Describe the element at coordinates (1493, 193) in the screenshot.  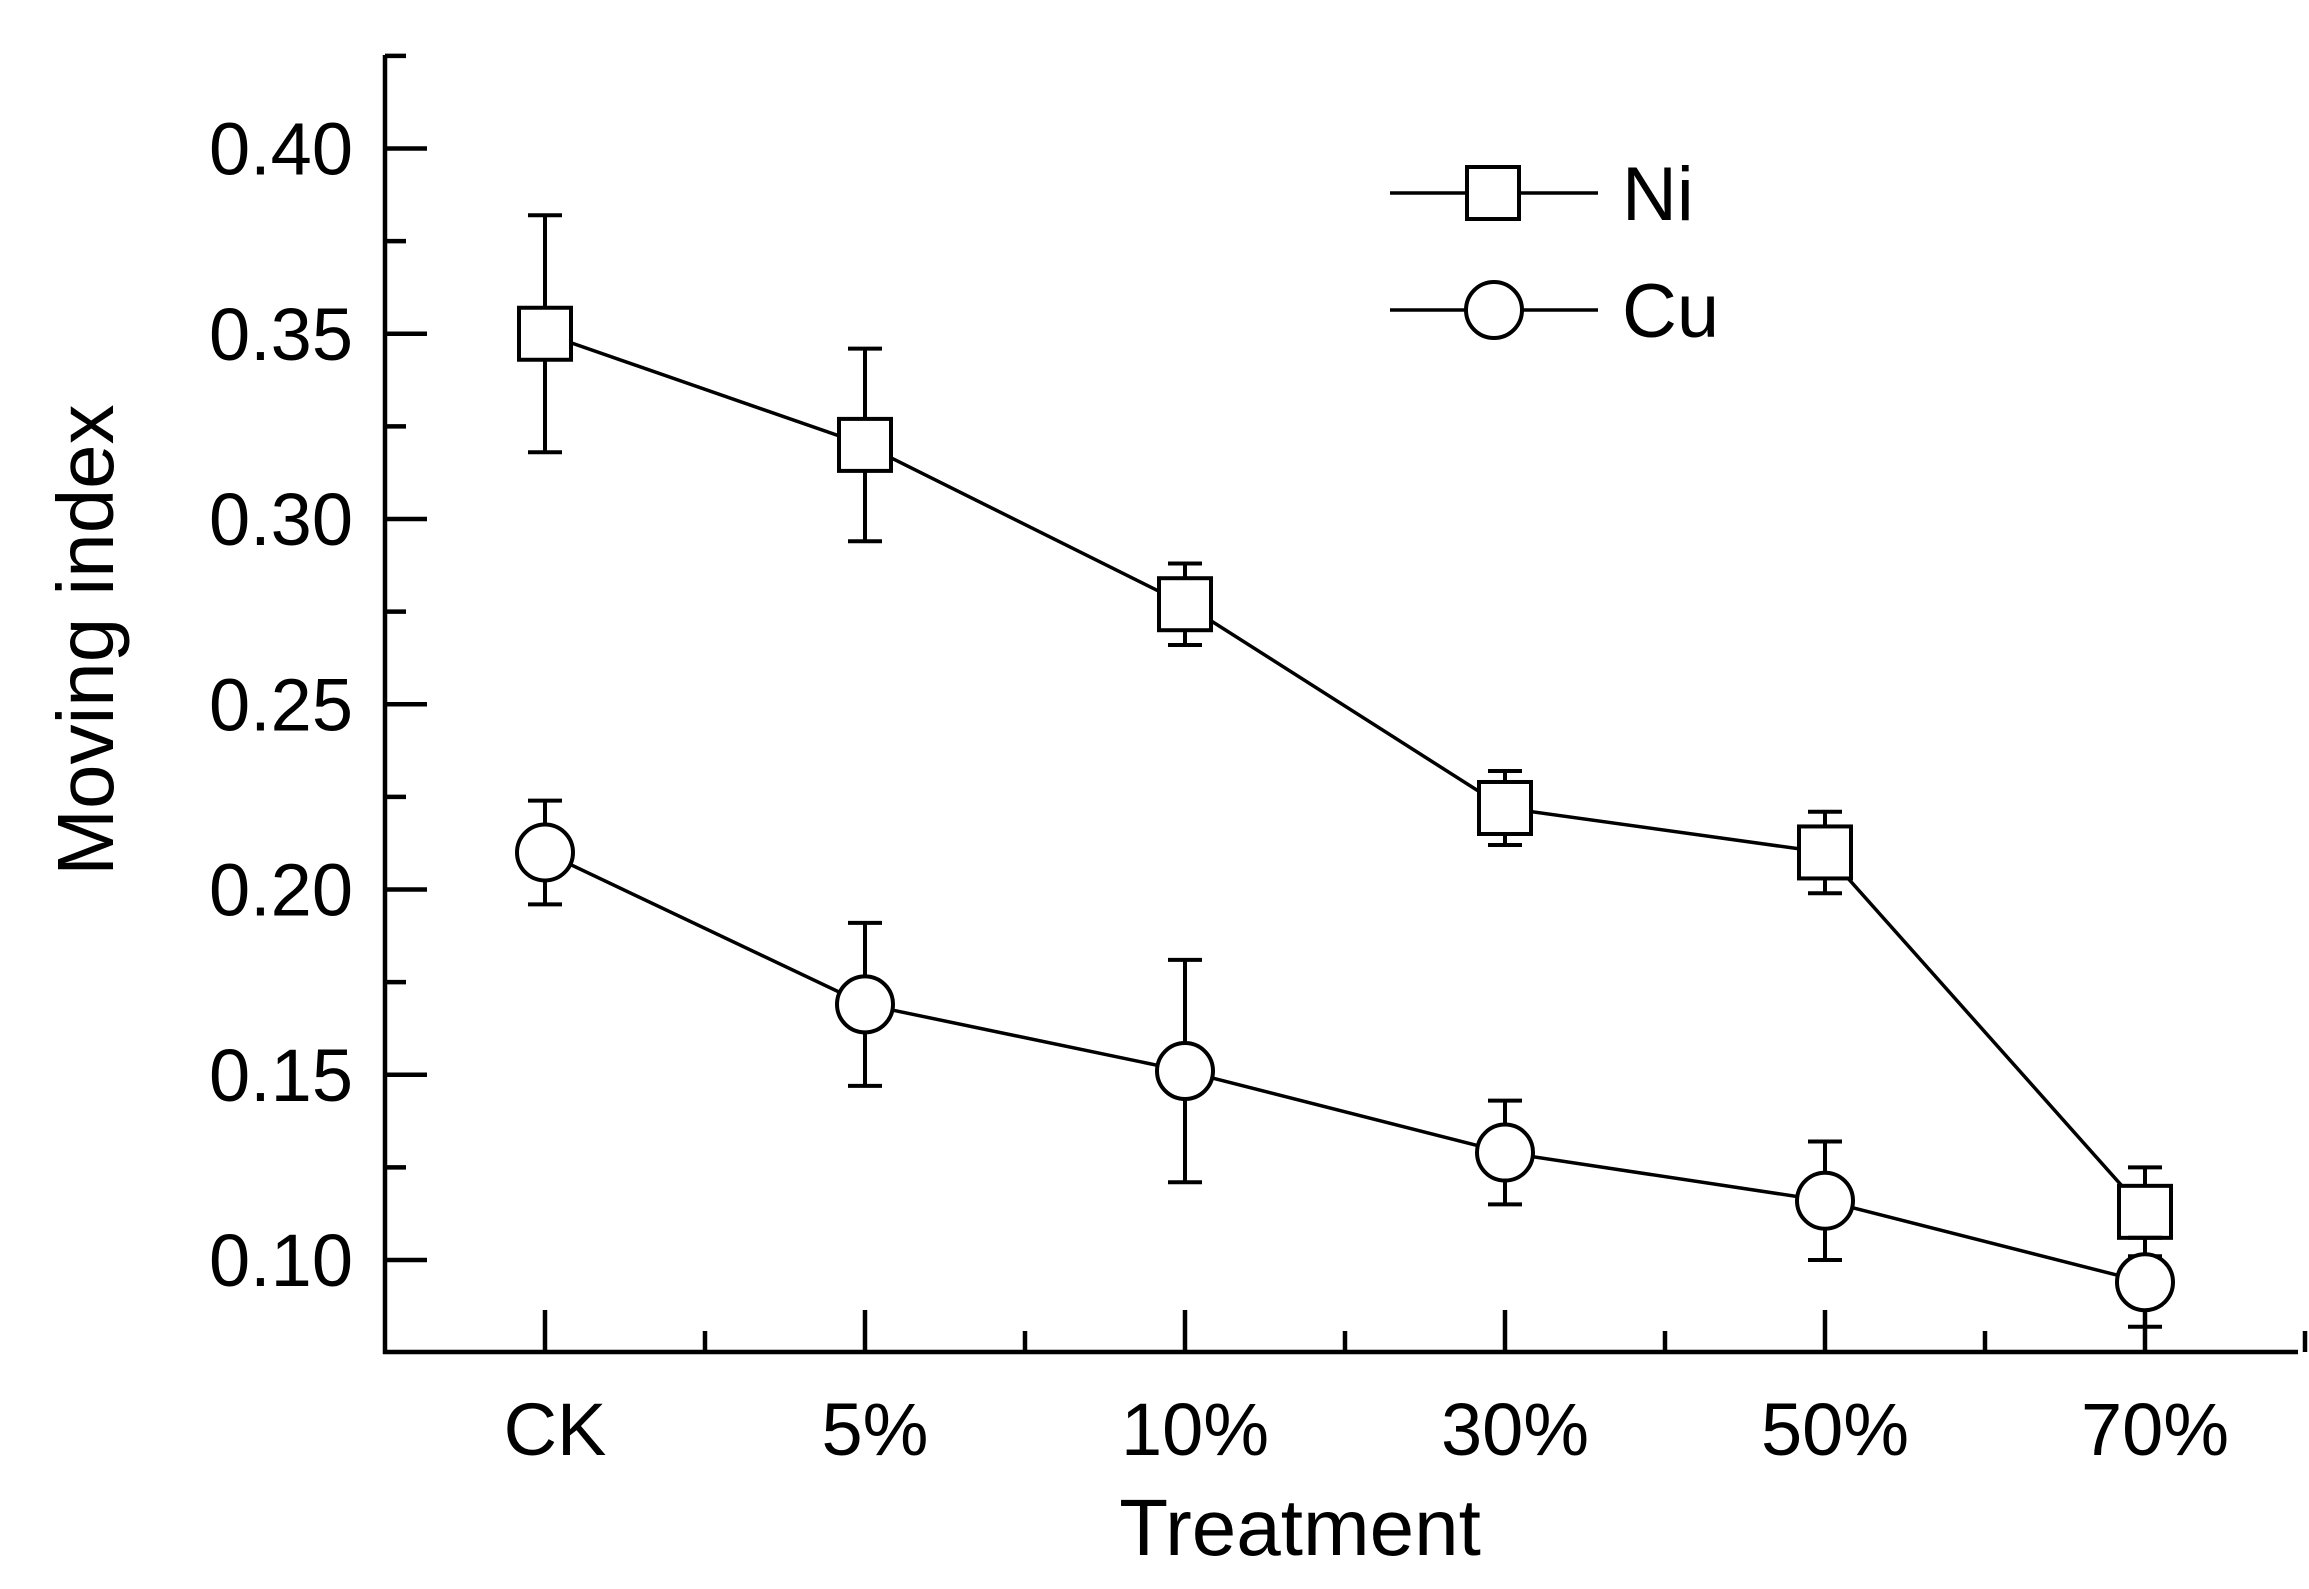
I see `legend-ni-square-icon` at that location.